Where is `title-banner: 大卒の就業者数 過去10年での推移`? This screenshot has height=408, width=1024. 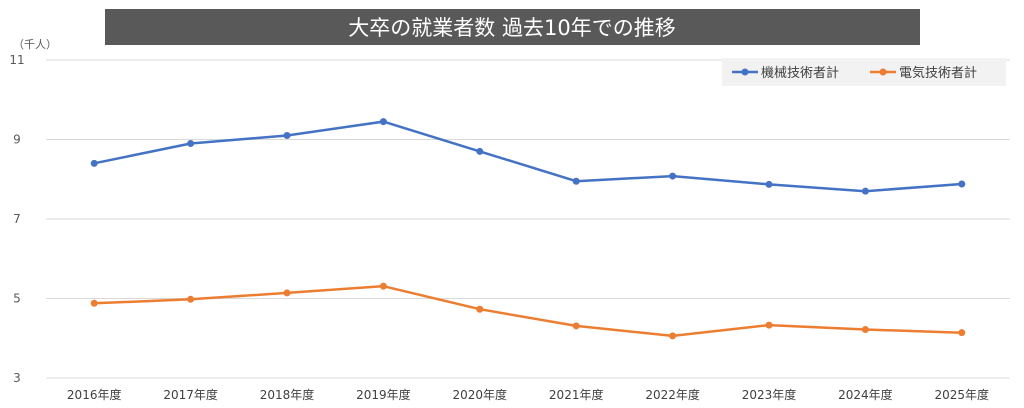 title-banner: 大卒の就業者数 過去10年での推移 is located at coordinates (512, 27).